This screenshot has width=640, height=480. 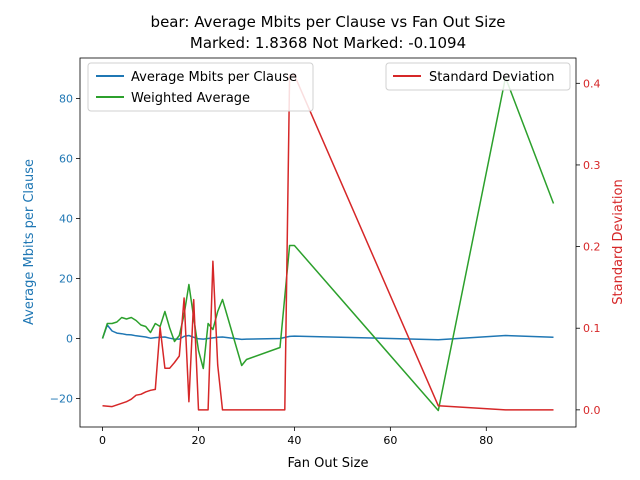 I want to click on legend-left-box, so click(x=200, y=87).